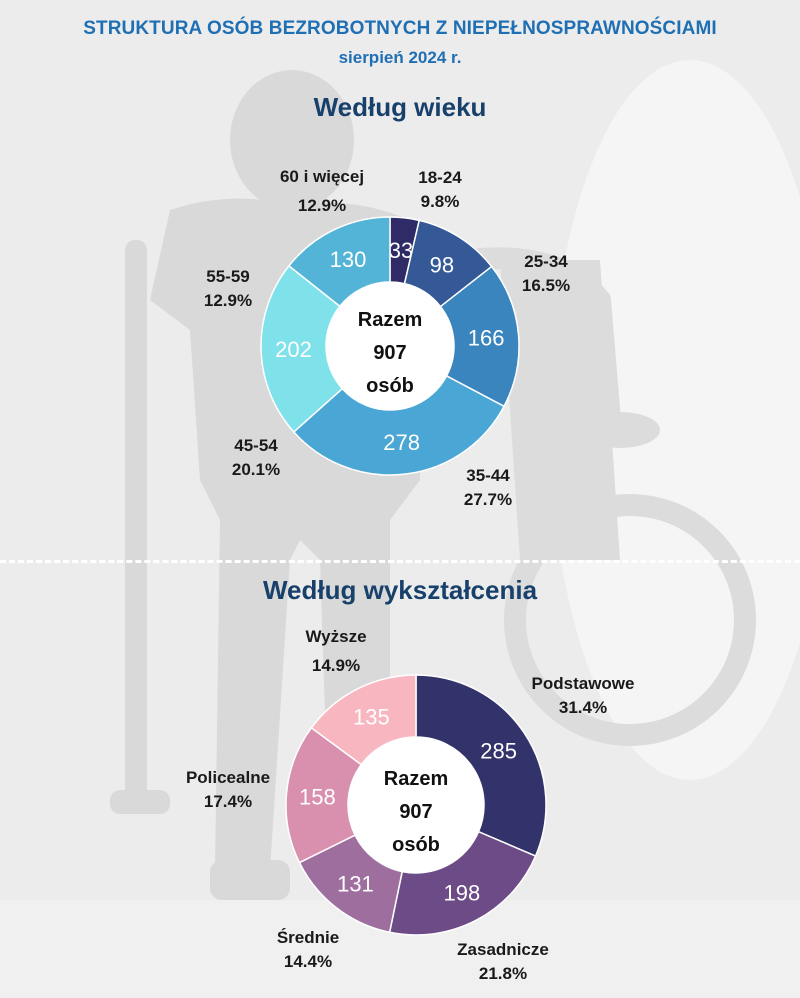 This screenshot has width=800, height=998. I want to click on label-age-55-59: 55-59 12.9%, so click(228, 289).